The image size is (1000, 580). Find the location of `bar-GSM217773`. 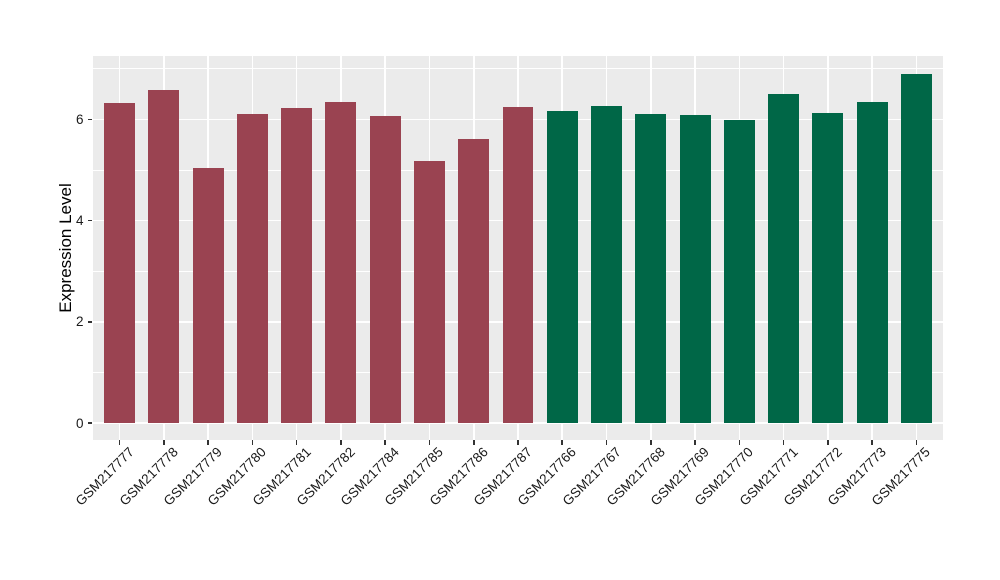

bar-GSM217773 is located at coordinates (872, 262).